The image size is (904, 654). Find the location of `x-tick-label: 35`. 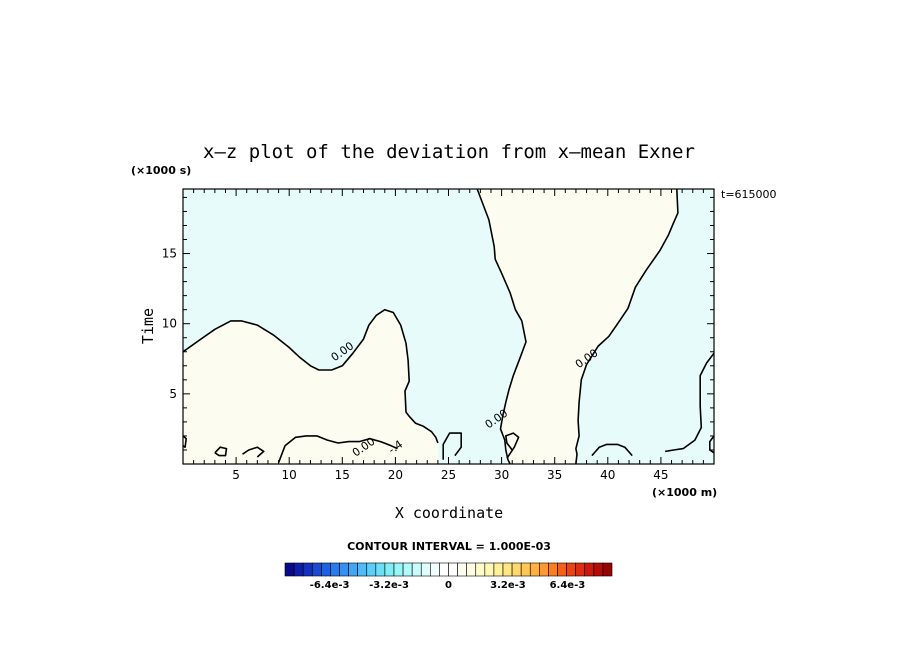

x-tick-label: 35 is located at coordinates (554, 475).